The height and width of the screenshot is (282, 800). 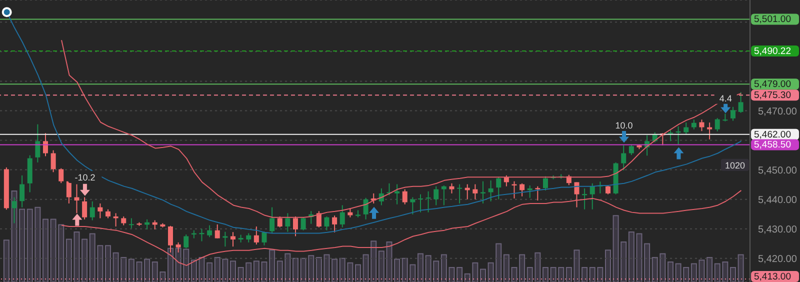 What do you see at coordinates (778, 200) in the screenshot?
I see `y-tick-label: 5,440.00` at bounding box center [778, 200].